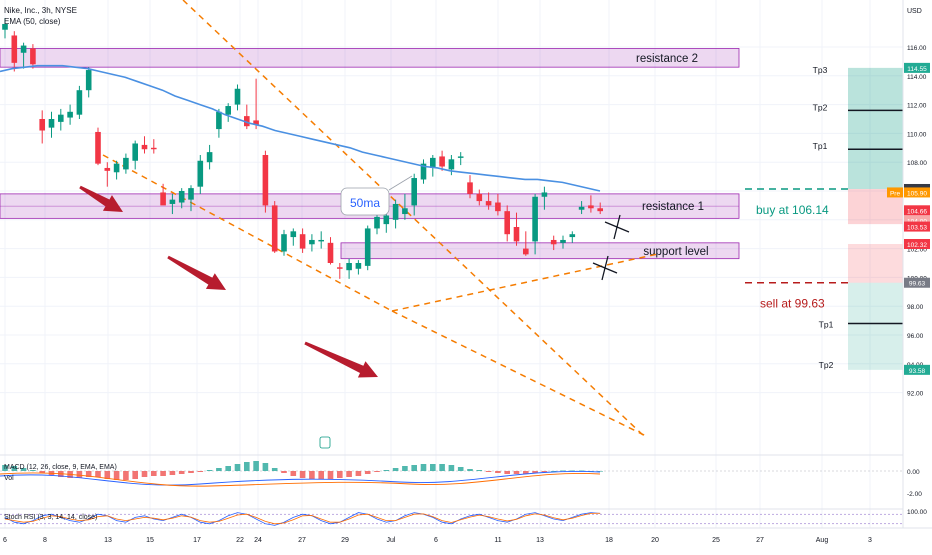 Image resolution: width=932 pixels, height=555 pixels. What do you see at coordinates (914, 494) in the screenshot?
I see `macd-tick-label: -2.00` at bounding box center [914, 494].